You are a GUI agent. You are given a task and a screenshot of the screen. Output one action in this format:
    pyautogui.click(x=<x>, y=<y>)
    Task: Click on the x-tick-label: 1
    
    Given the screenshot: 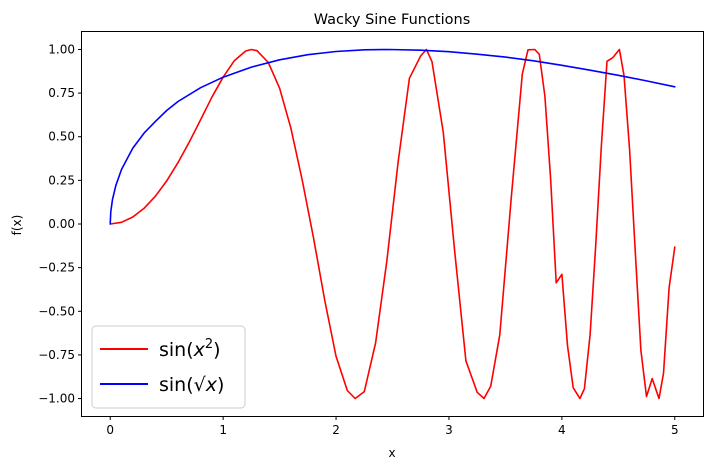 What is the action you would take?
    pyautogui.click(x=223, y=430)
    